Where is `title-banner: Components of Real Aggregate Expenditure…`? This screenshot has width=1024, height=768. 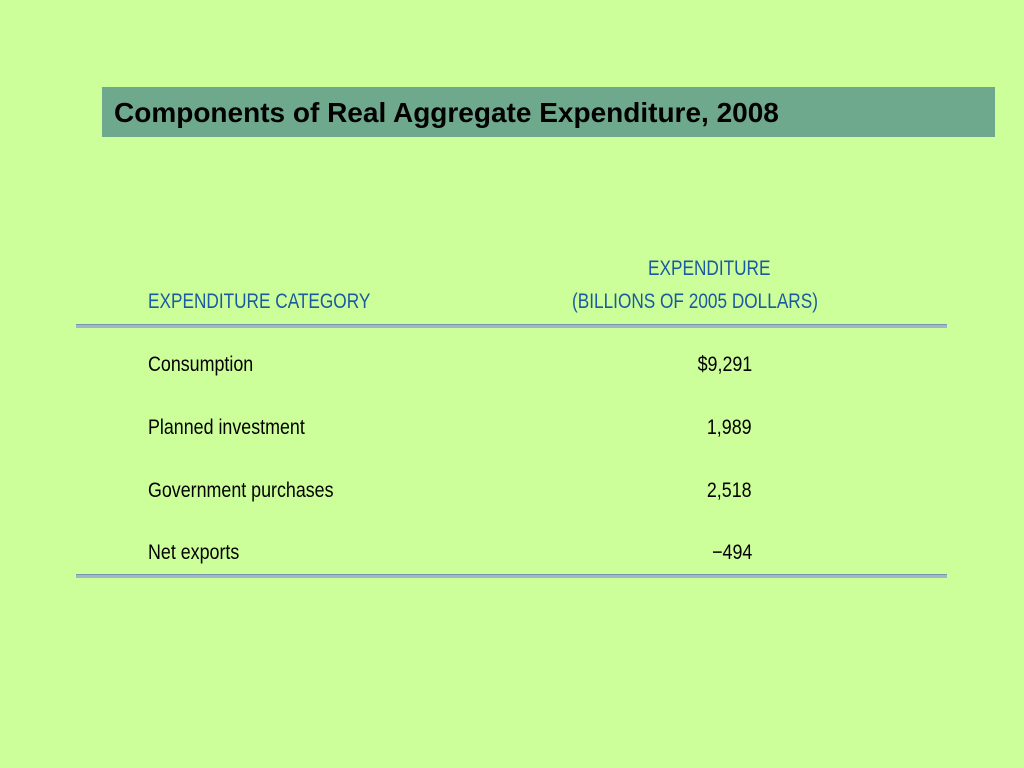 title-banner: Components of Real Aggregate Expenditure… is located at coordinates (548, 112).